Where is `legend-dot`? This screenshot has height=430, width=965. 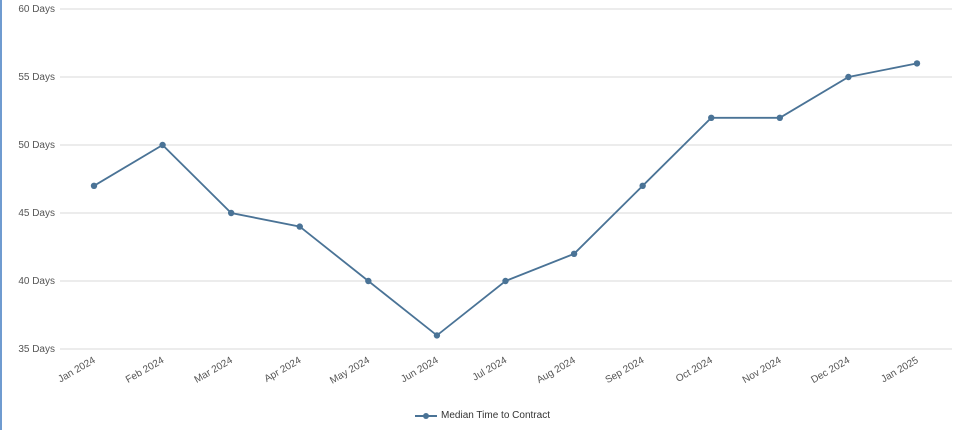 legend-dot is located at coordinates (426, 415).